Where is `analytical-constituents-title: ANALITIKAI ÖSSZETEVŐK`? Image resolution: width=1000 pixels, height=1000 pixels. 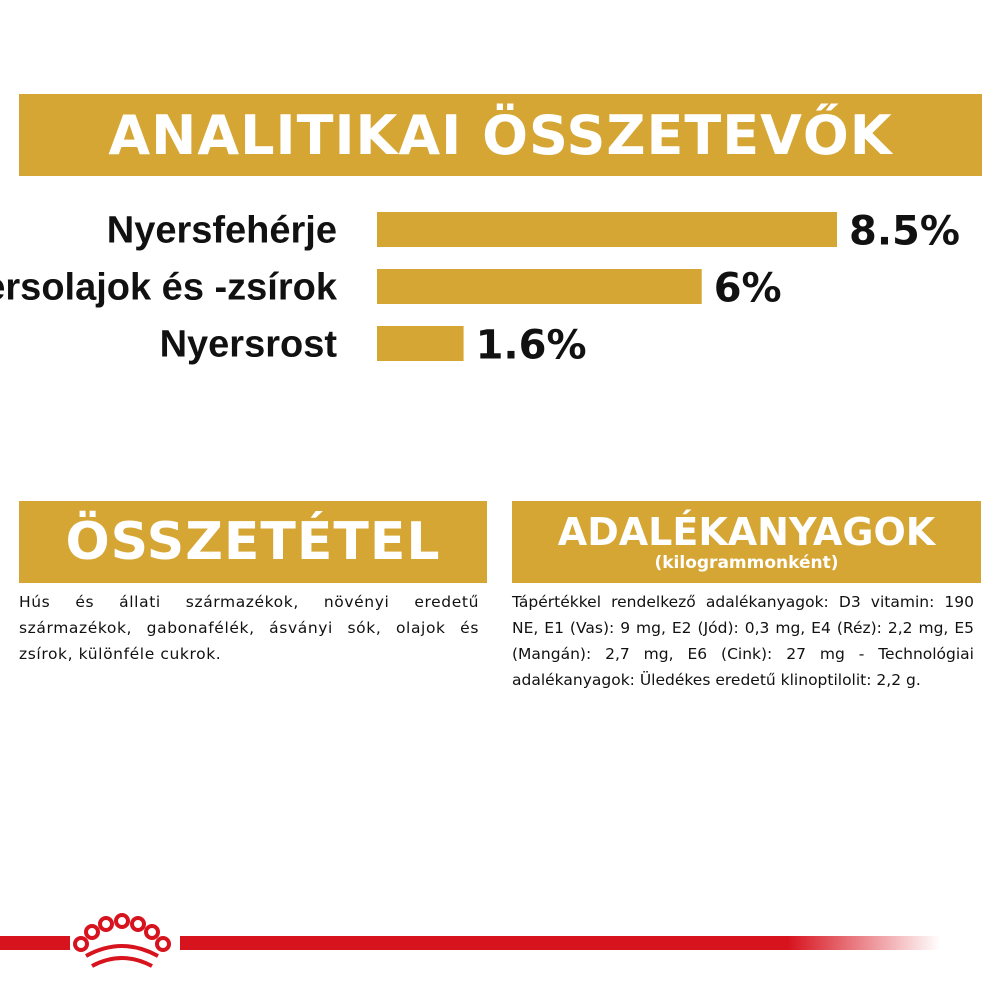
analytical-constituents-title: ANALITIKAI ÖSSZETEVŐK is located at coordinates (500, 135).